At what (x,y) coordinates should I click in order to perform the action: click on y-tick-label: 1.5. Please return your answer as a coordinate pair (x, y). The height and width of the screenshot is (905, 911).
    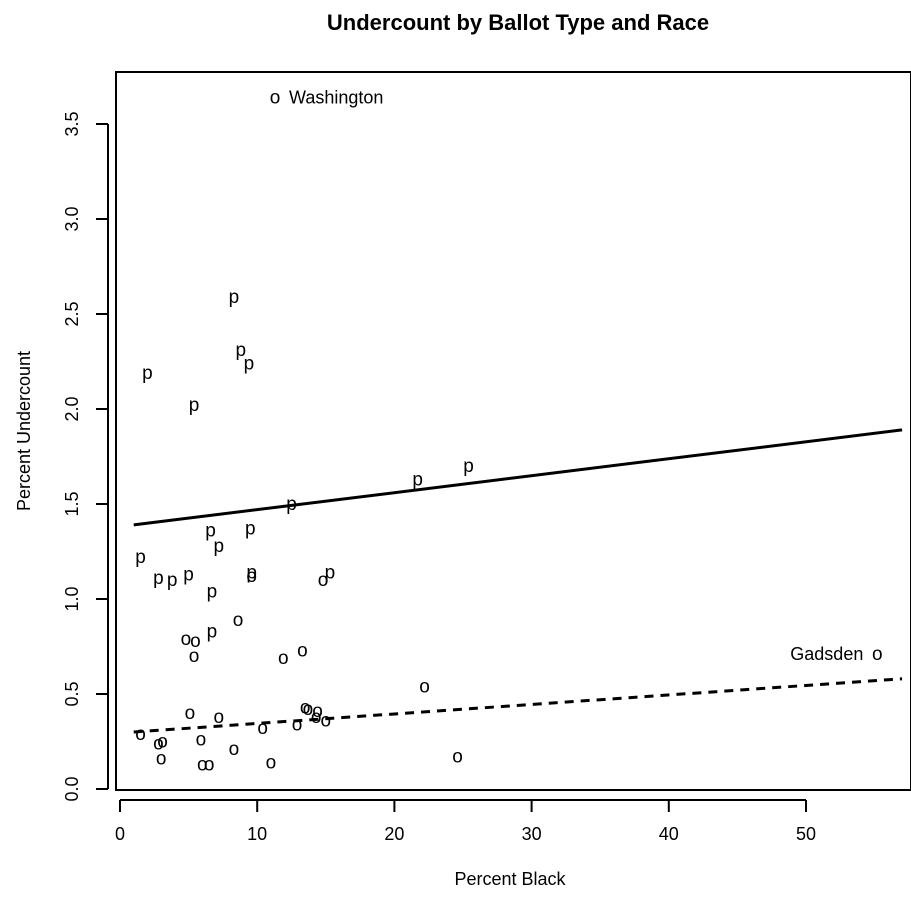
    Looking at the image, I should click on (72, 503).